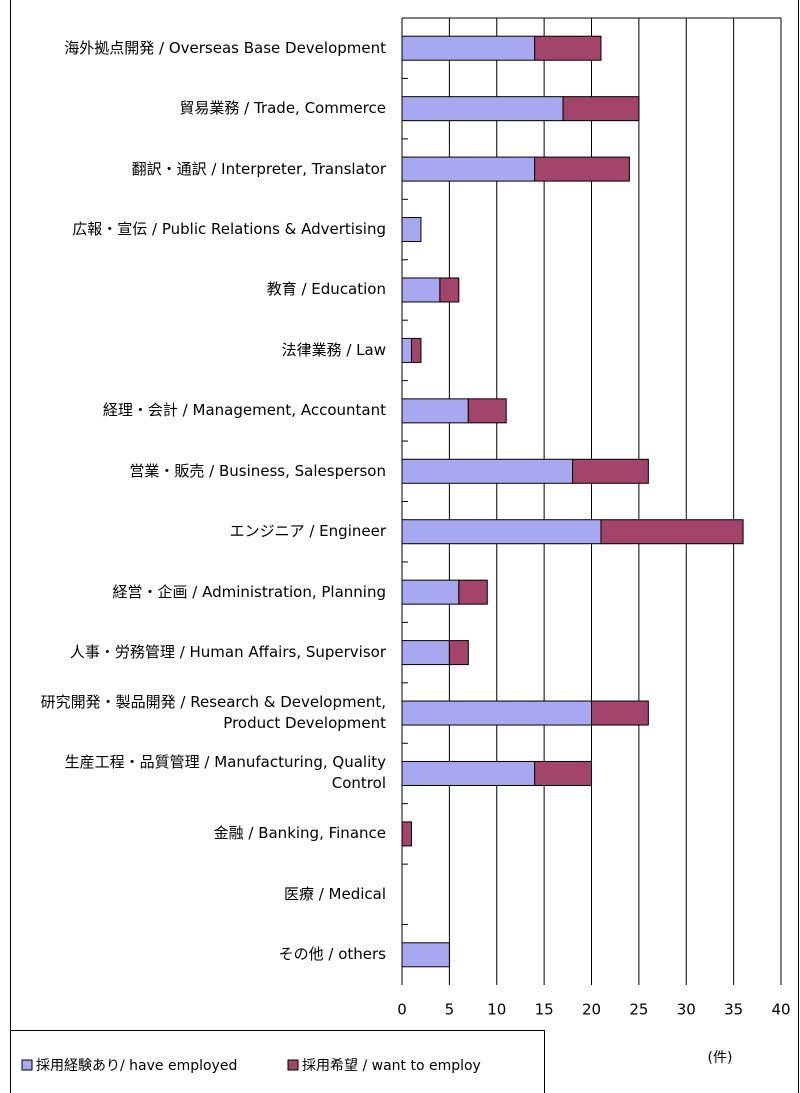  What do you see at coordinates (686, 1010) in the screenshot?
I see `x-tick-label: 30` at bounding box center [686, 1010].